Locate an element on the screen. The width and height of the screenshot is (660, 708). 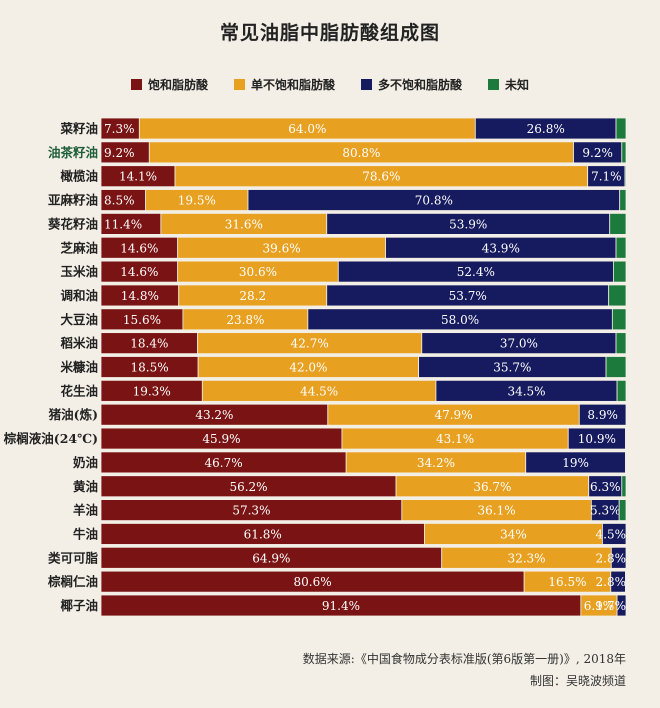
legend-item-3: 未知 is located at coordinates (508, 84).